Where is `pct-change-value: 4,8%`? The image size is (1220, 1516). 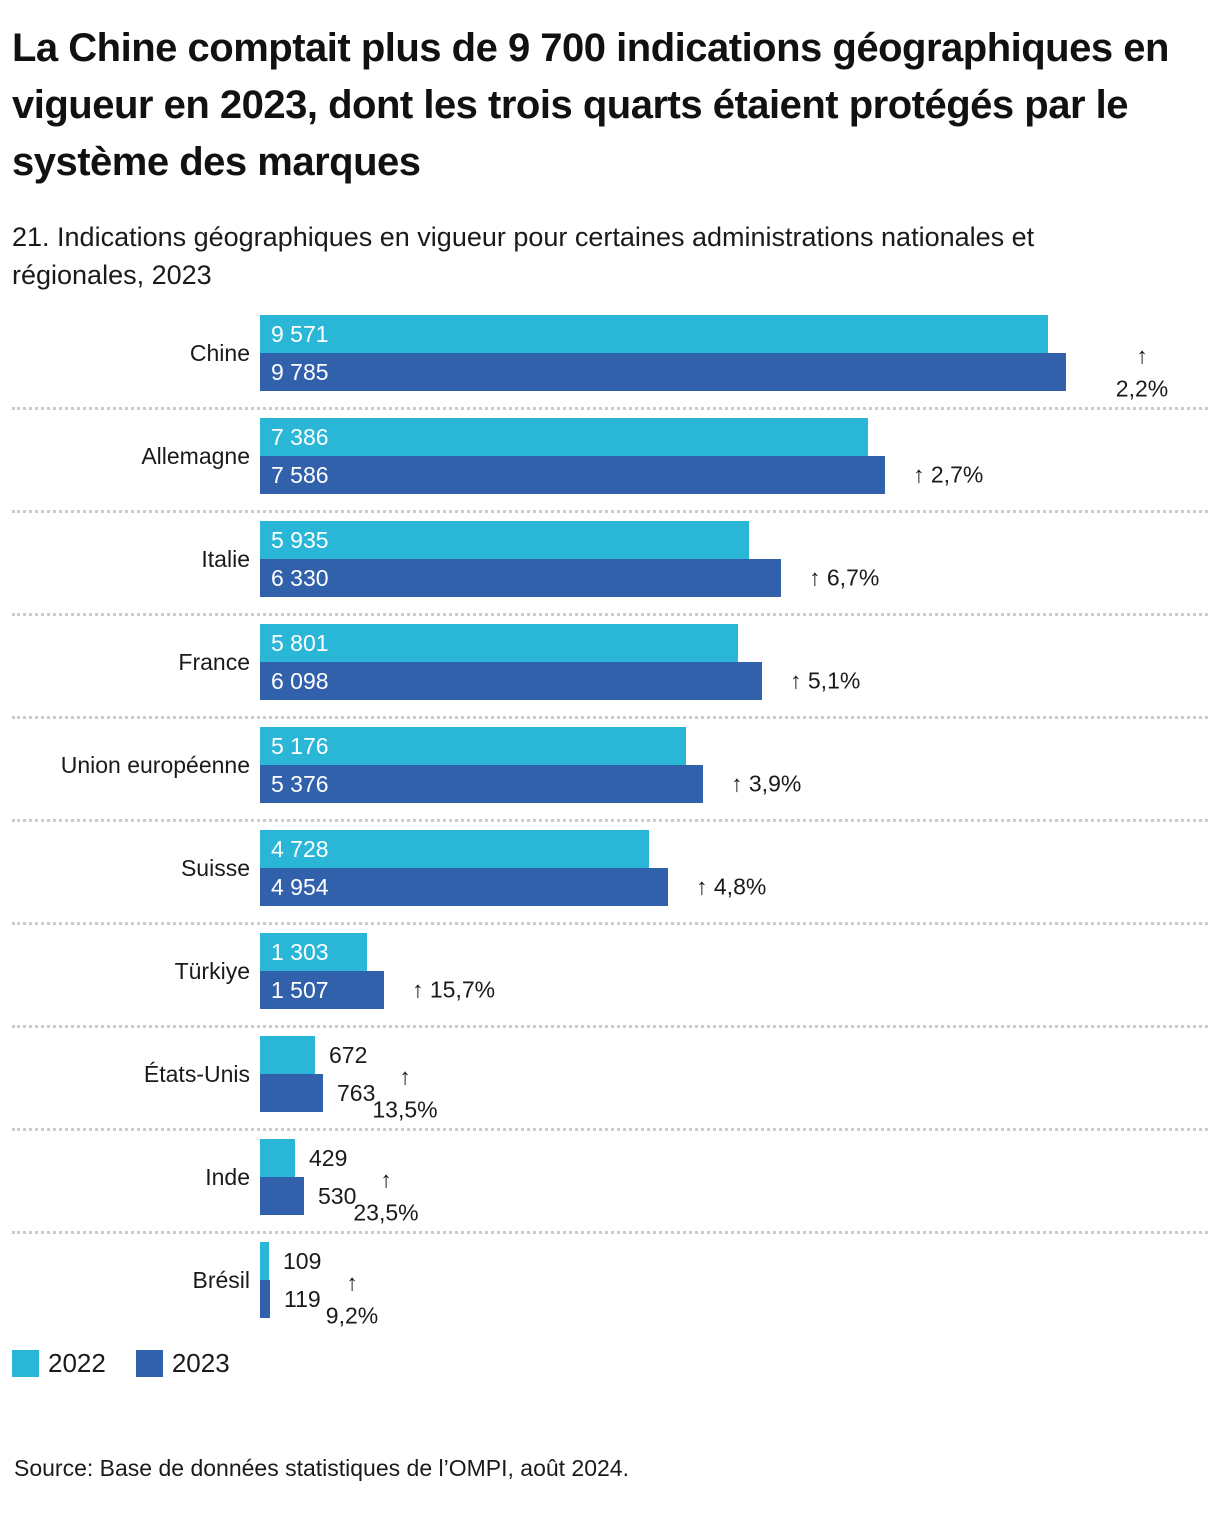
pct-change-value: 4,8% is located at coordinates (740, 886).